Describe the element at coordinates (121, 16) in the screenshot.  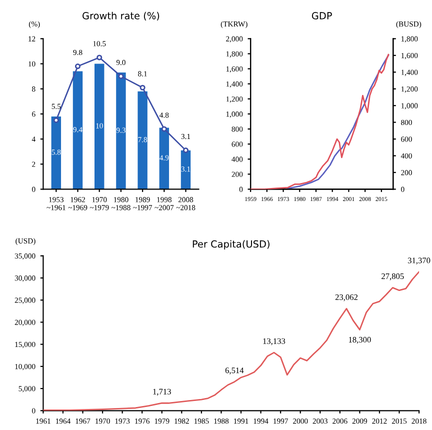
I see `chart-title: Growth rate (%)` at that location.